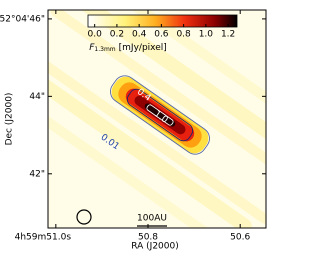 The height and width of the screenshot is (256, 320). I want to click on contour, so click(160, 115).